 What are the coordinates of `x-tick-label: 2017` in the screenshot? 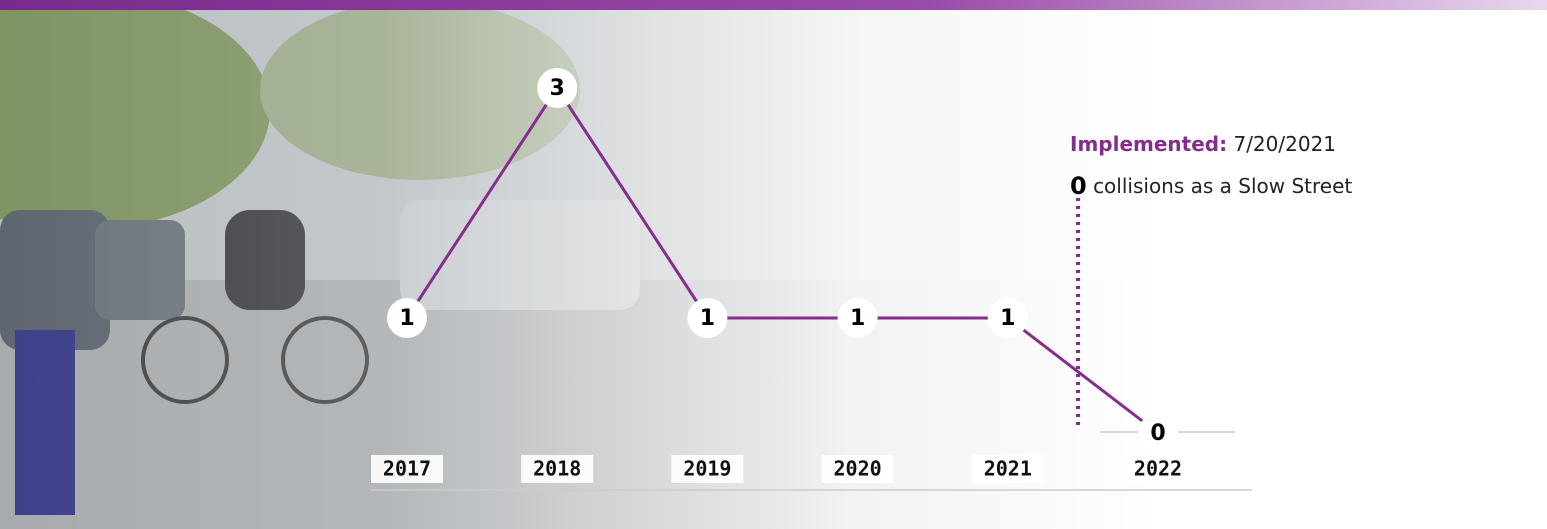 It's located at (407, 469).